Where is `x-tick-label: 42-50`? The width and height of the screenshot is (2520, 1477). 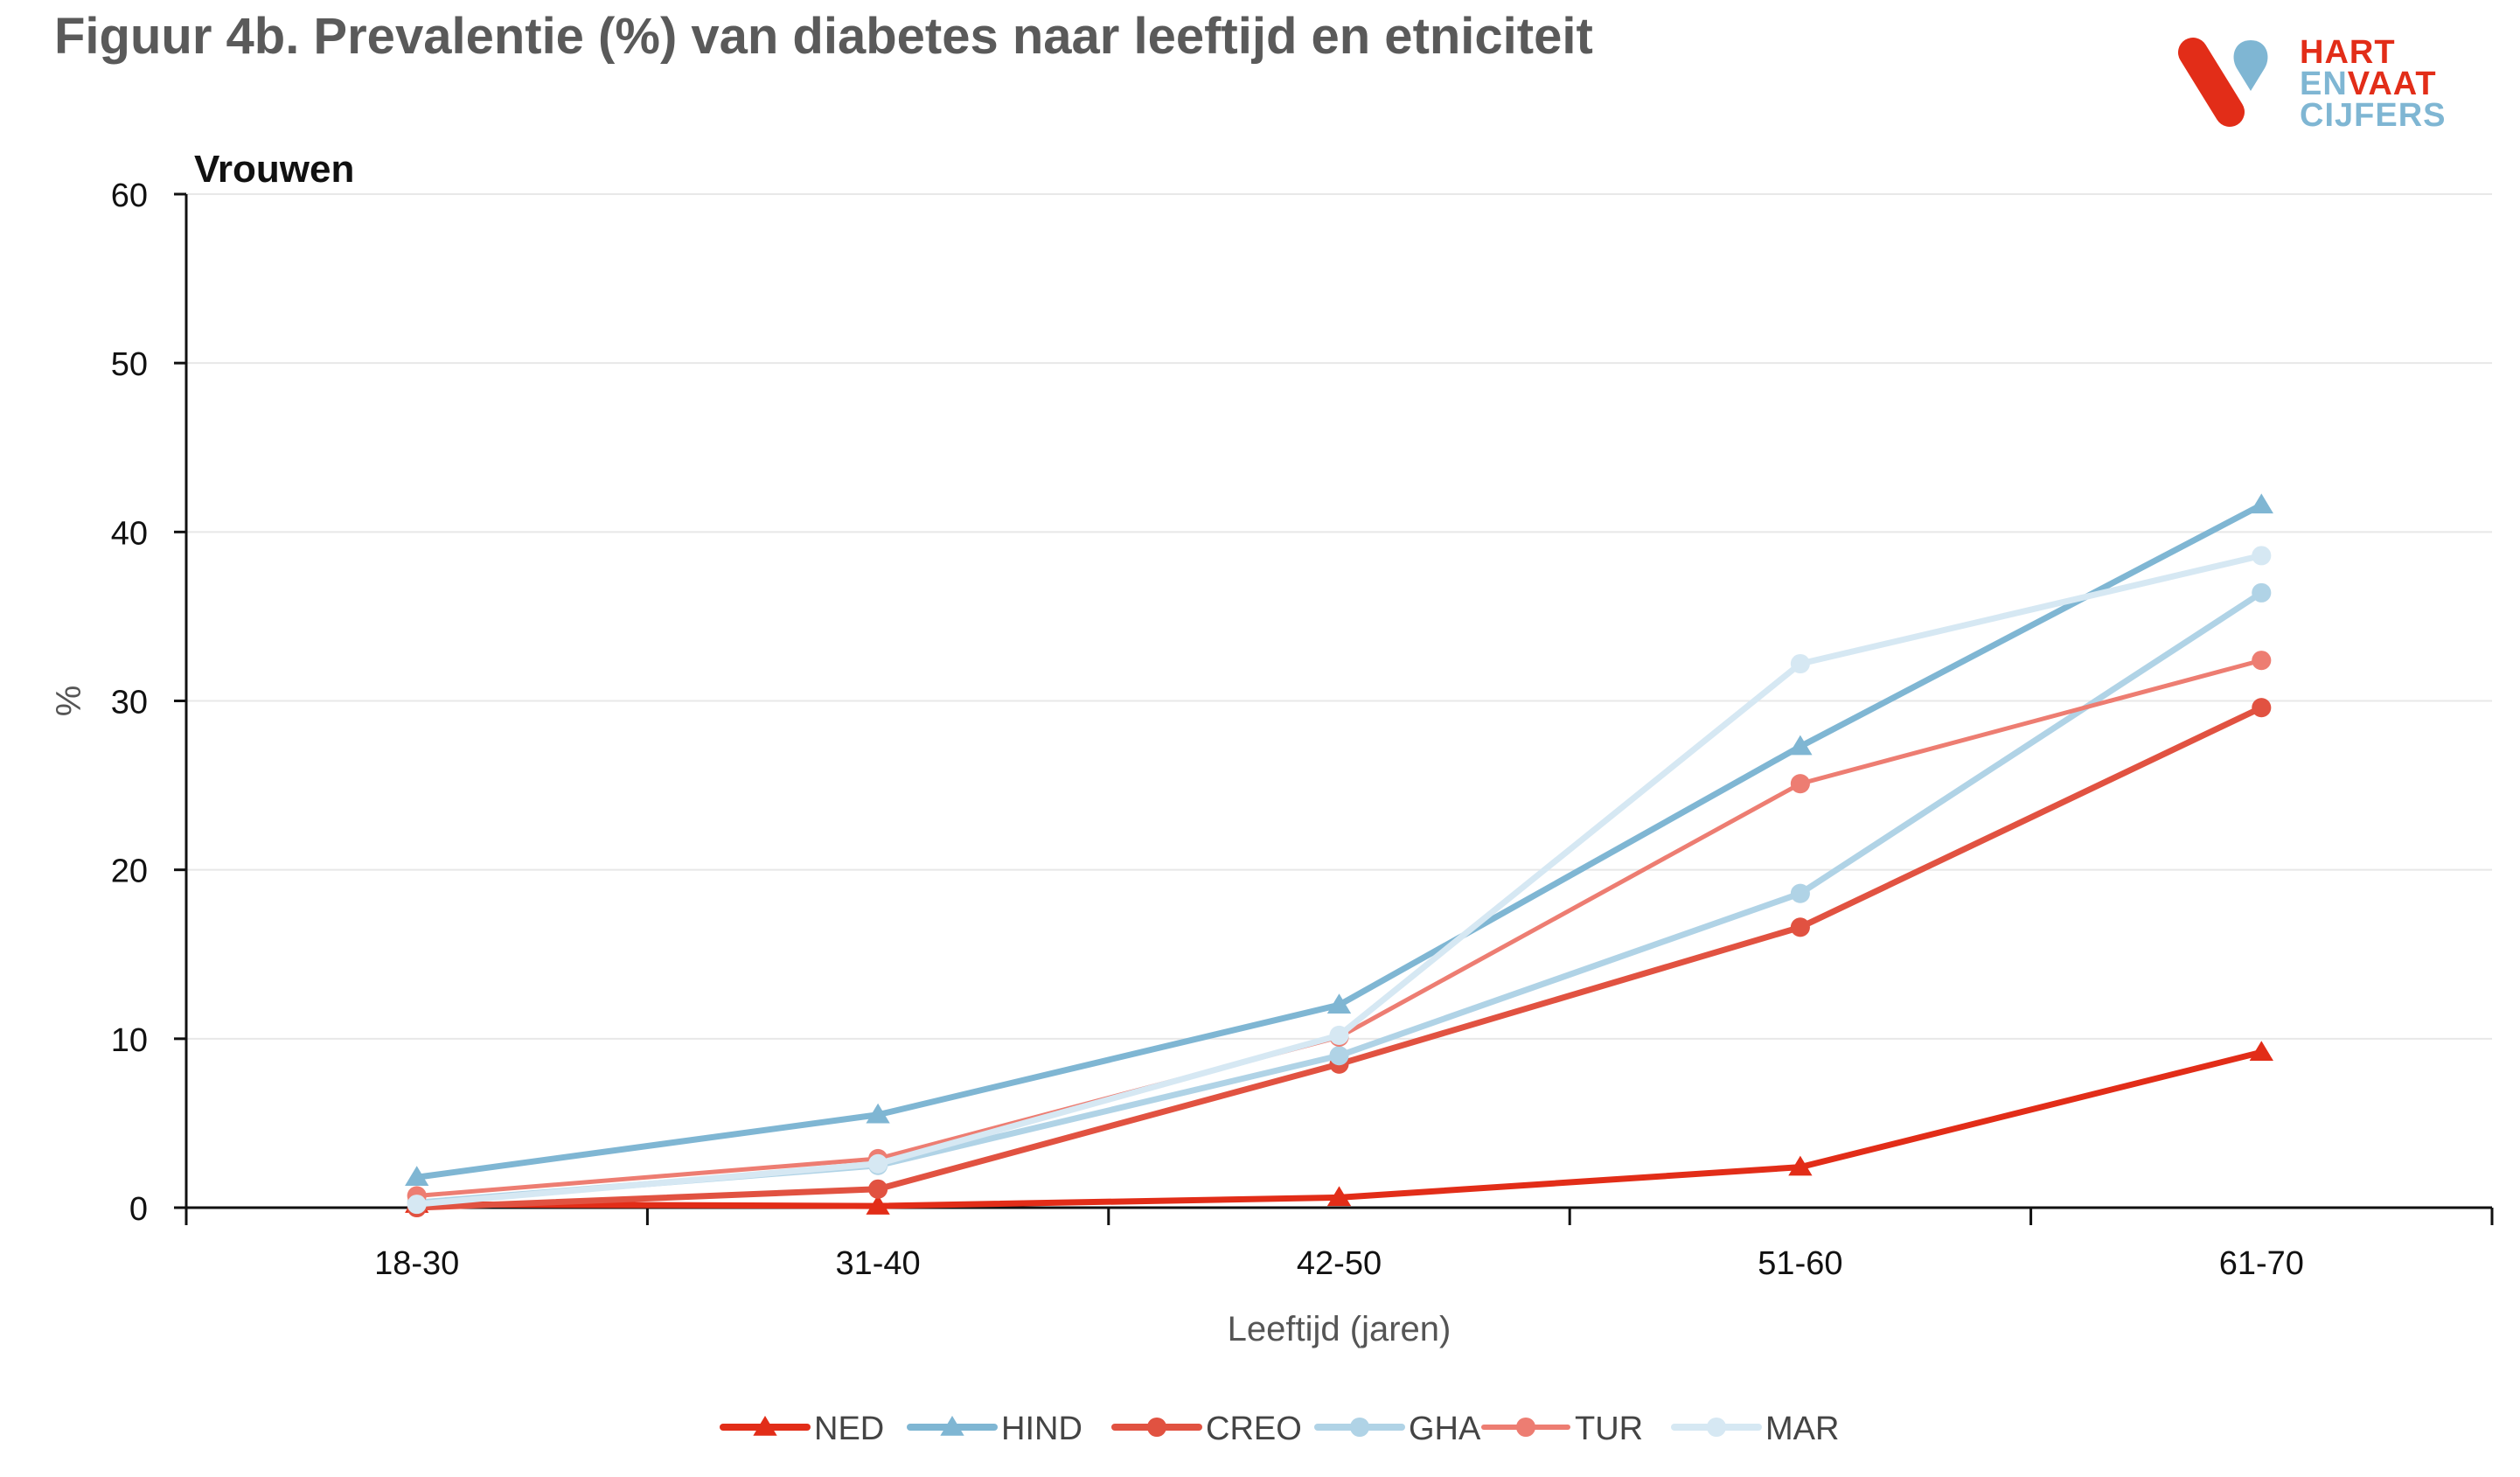
x-tick-label: 42-50 is located at coordinates (1339, 1263).